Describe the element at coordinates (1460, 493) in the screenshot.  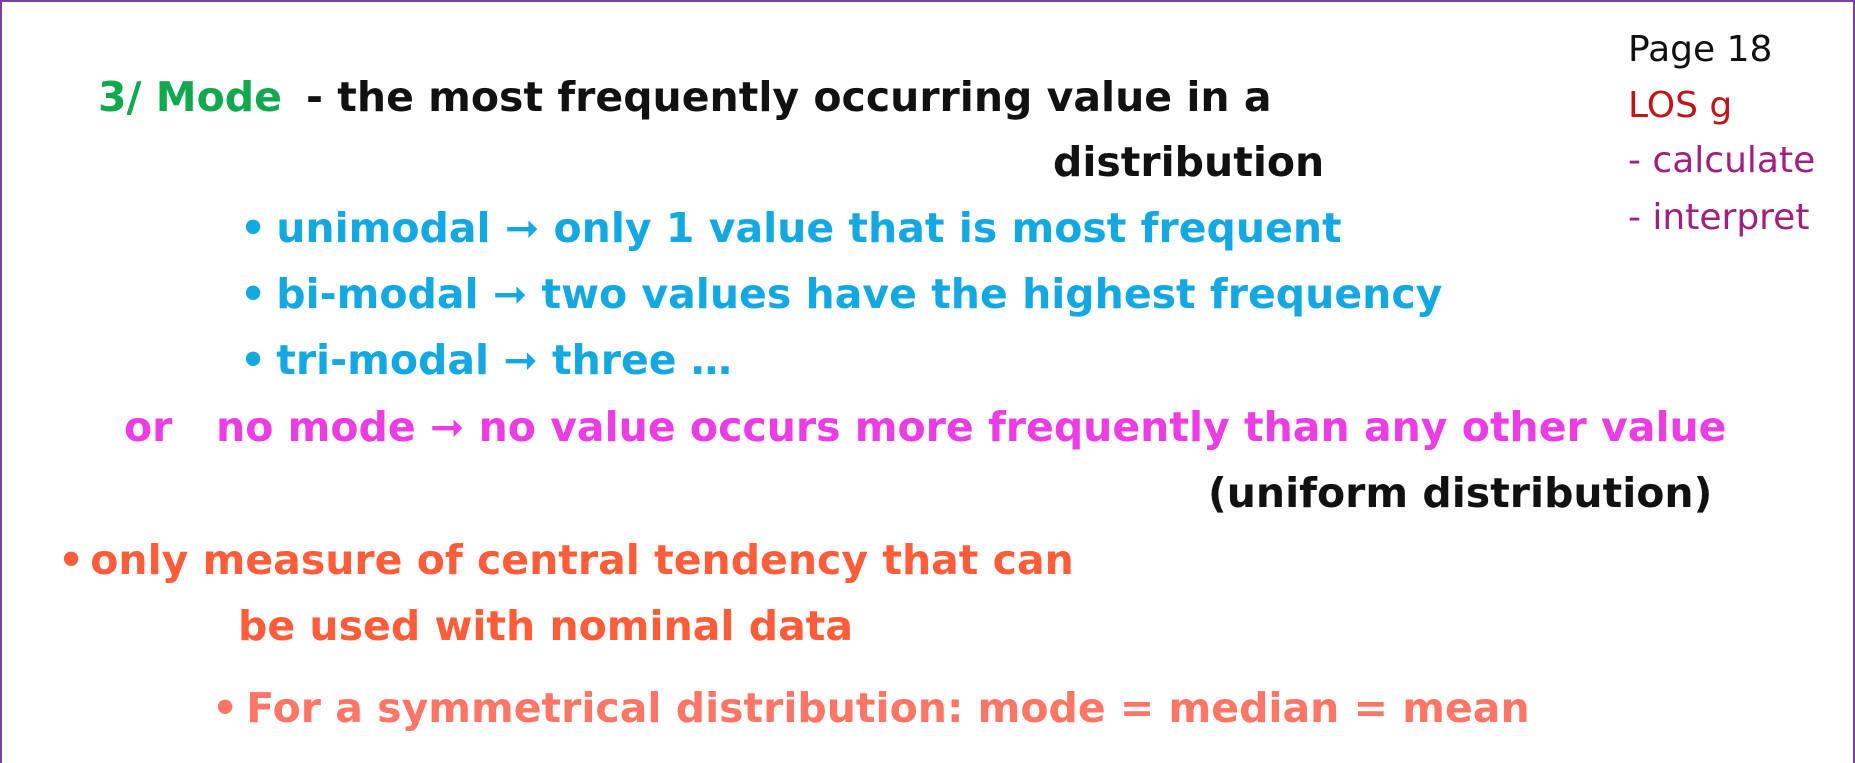
I see `uniform-distribution-note: (uniform distribution)` at that location.